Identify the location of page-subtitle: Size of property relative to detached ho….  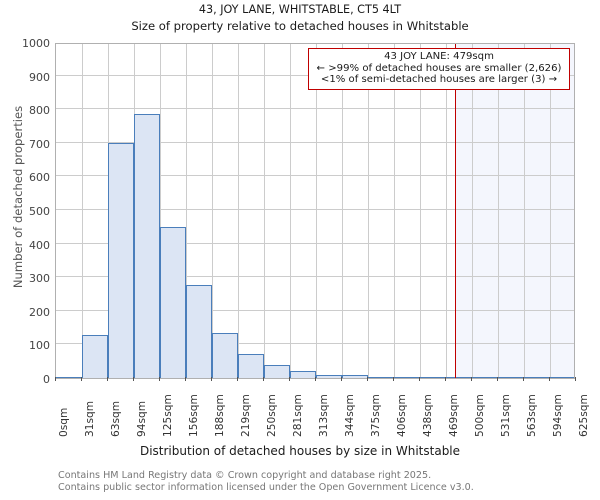
(300, 26).